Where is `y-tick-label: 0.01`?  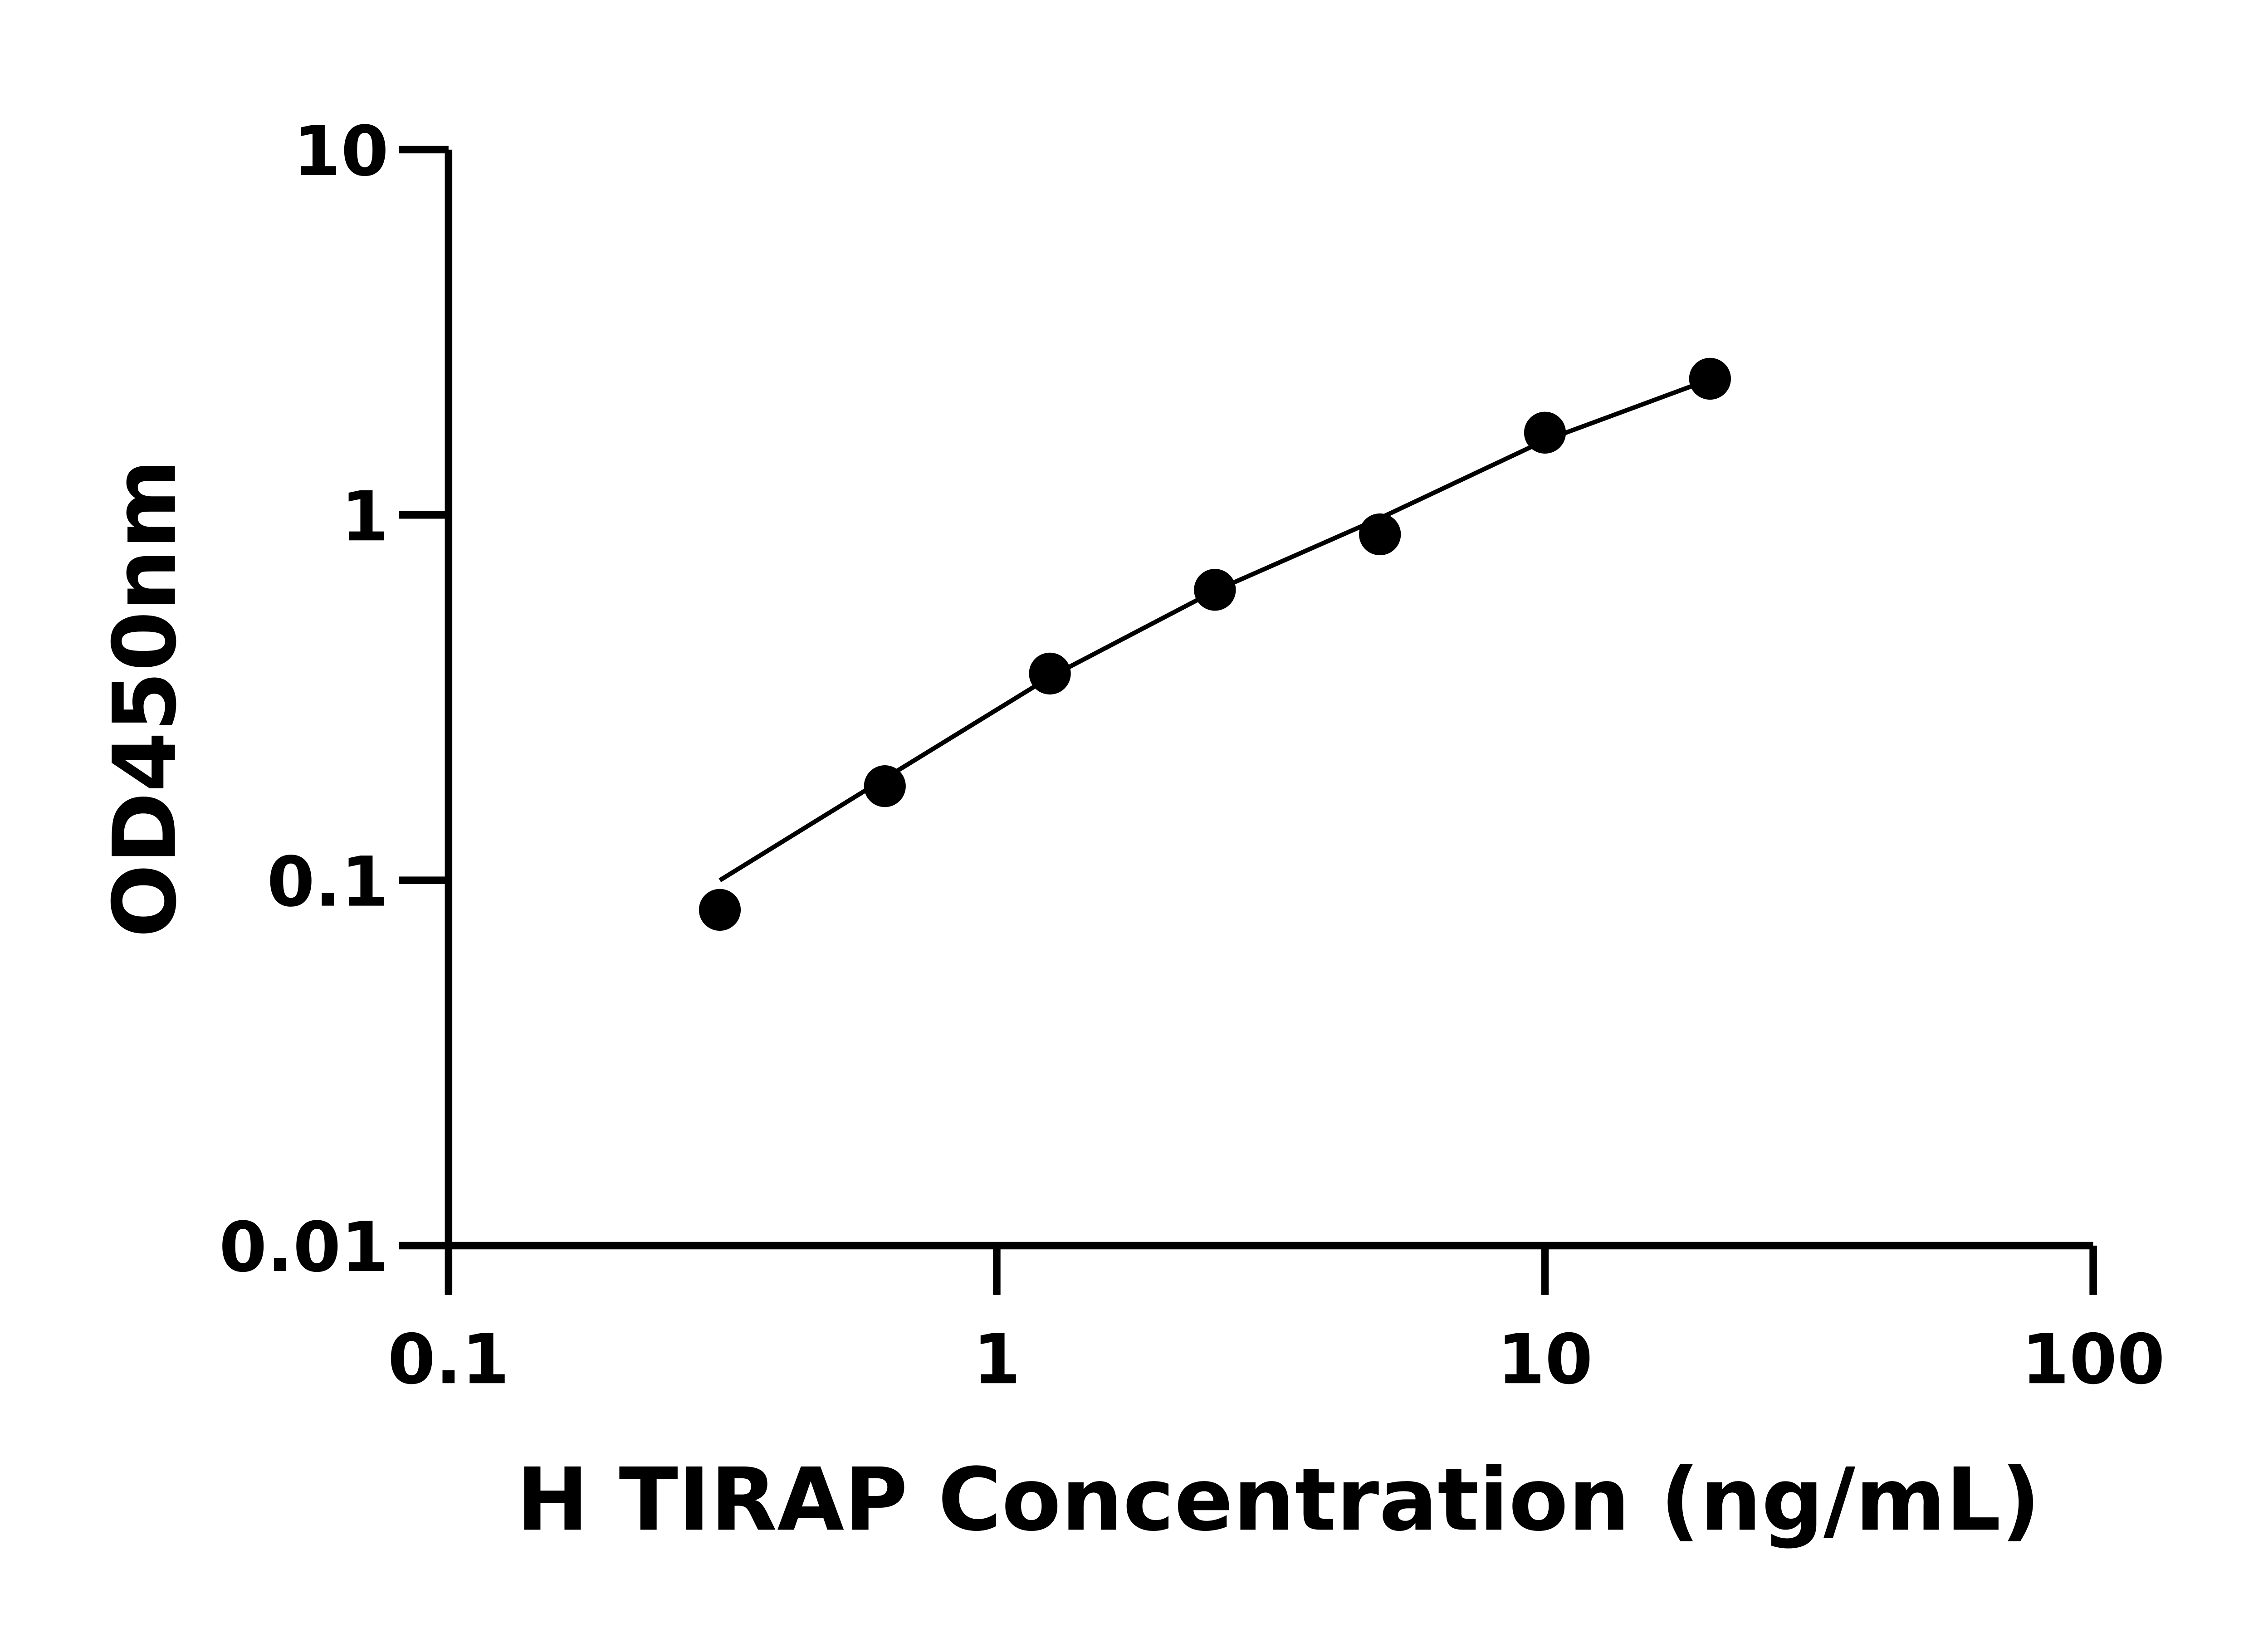 y-tick-label: 0.01 is located at coordinates (304, 1247).